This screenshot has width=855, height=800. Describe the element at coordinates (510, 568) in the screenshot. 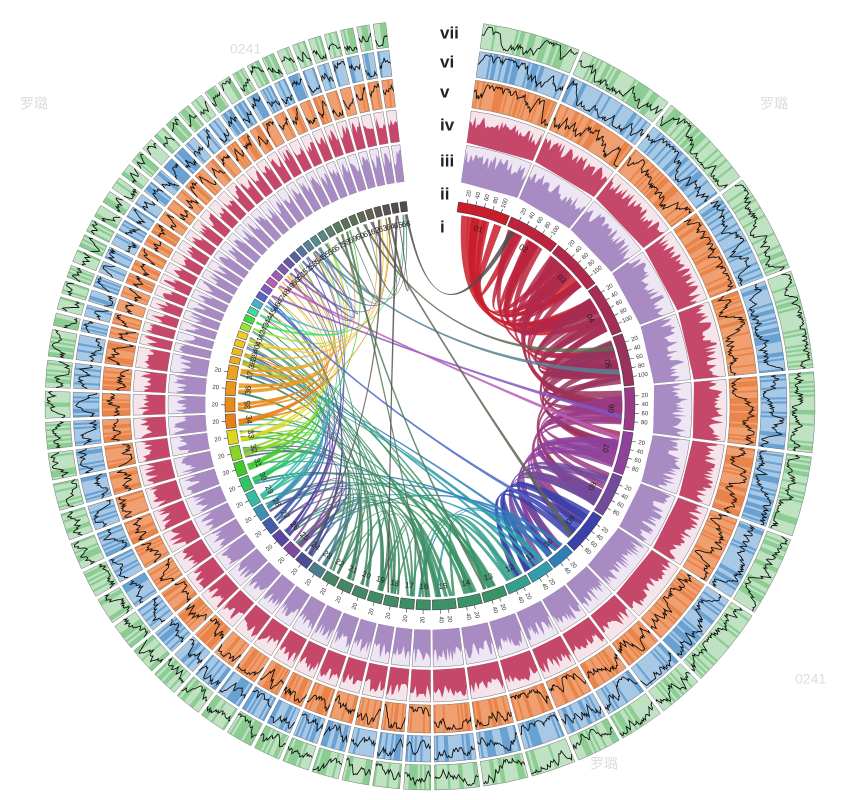

I see `chromosome-label: 12` at that location.